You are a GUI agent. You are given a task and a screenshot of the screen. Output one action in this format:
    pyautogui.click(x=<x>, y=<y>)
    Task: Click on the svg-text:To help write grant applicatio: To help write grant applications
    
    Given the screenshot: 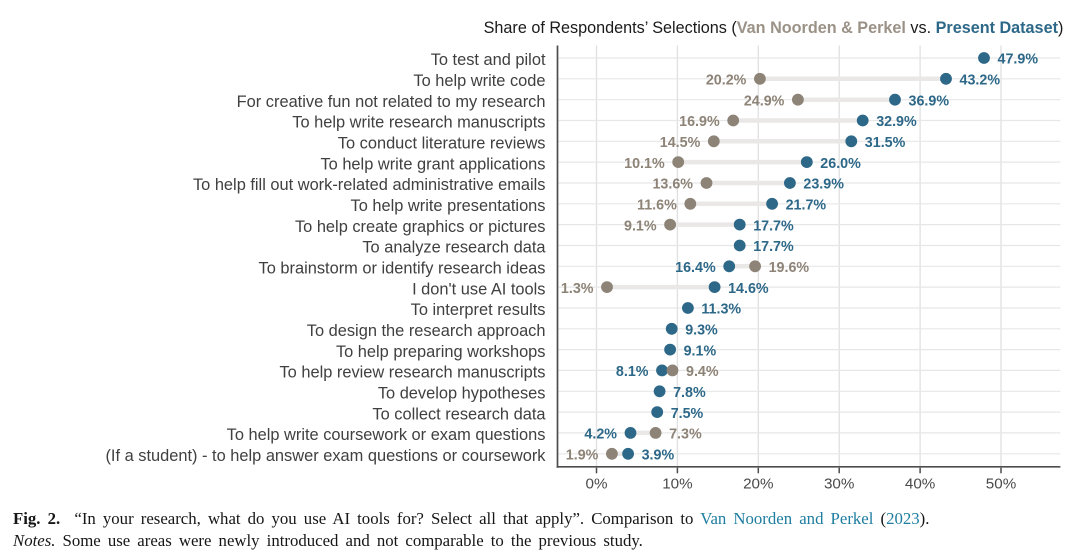 What is the action you would take?
    pyautogui.click(x=432, y=164)
    